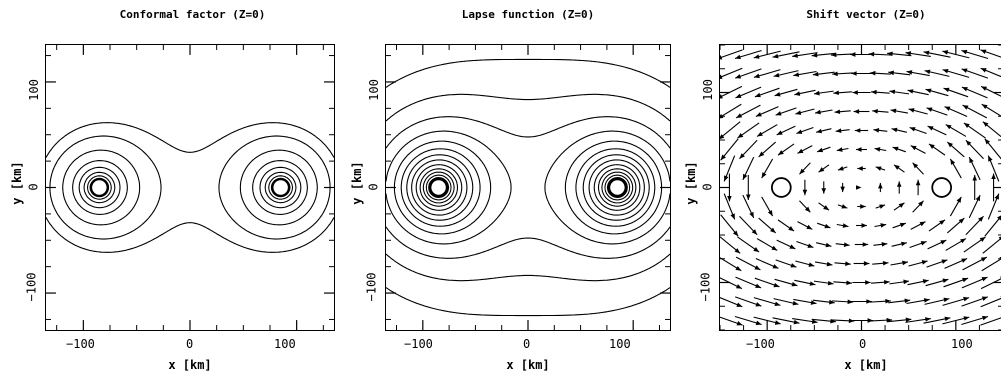  What do you see at coordinates (991, 245) in the screenshot?
I see `vector-arrow` at bounding box center [991, 245].